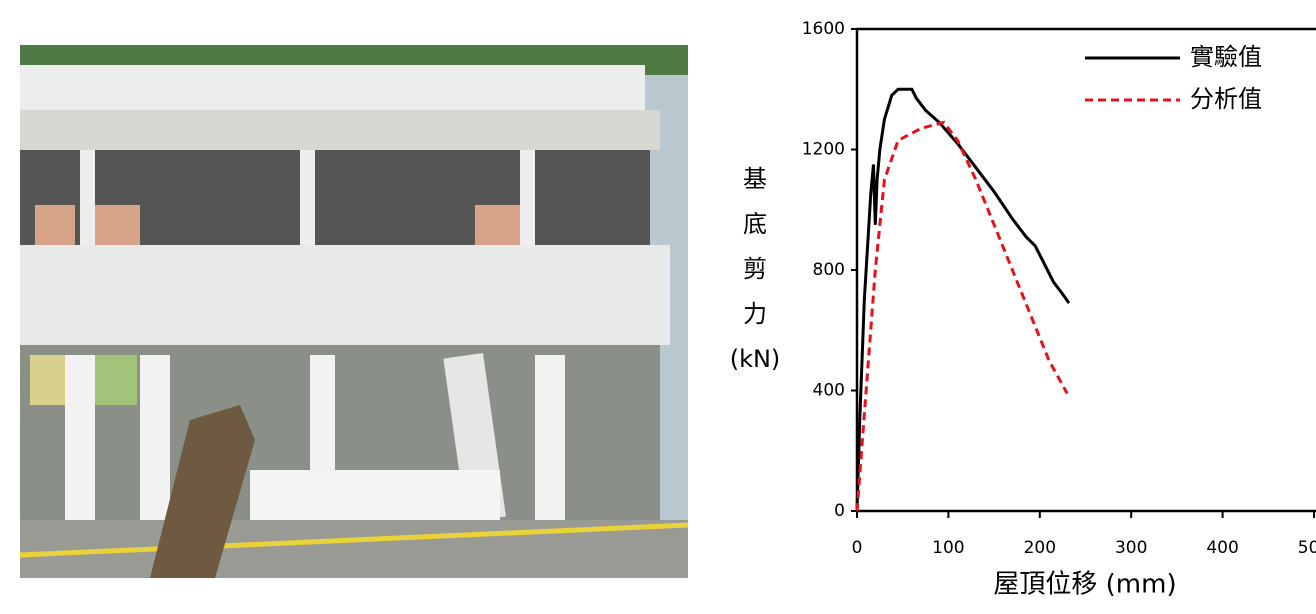  Describe the element at coordinates (755, 269) in the screenshot. I see `y-axis-label: 剪` at that location.